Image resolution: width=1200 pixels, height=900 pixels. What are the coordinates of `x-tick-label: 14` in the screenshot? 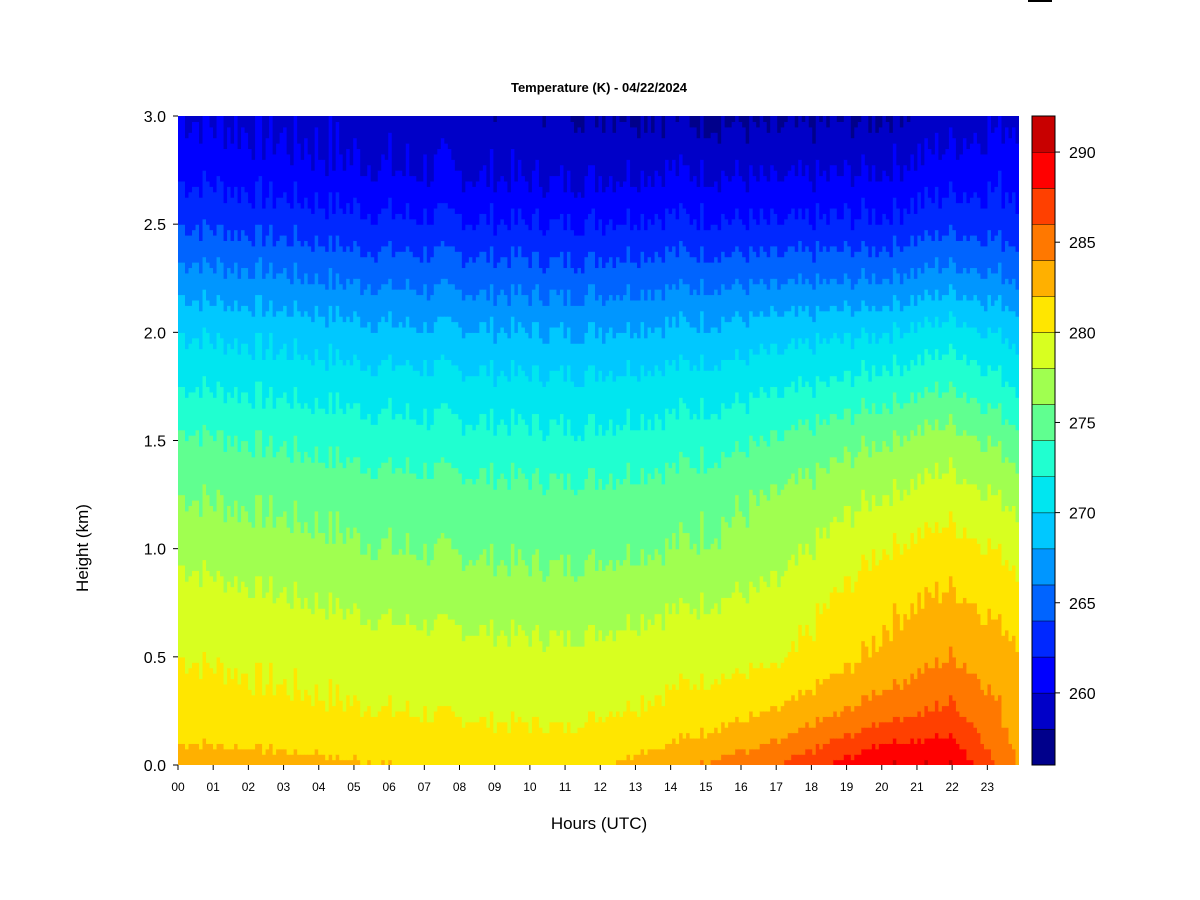 It's located at (671, 787).